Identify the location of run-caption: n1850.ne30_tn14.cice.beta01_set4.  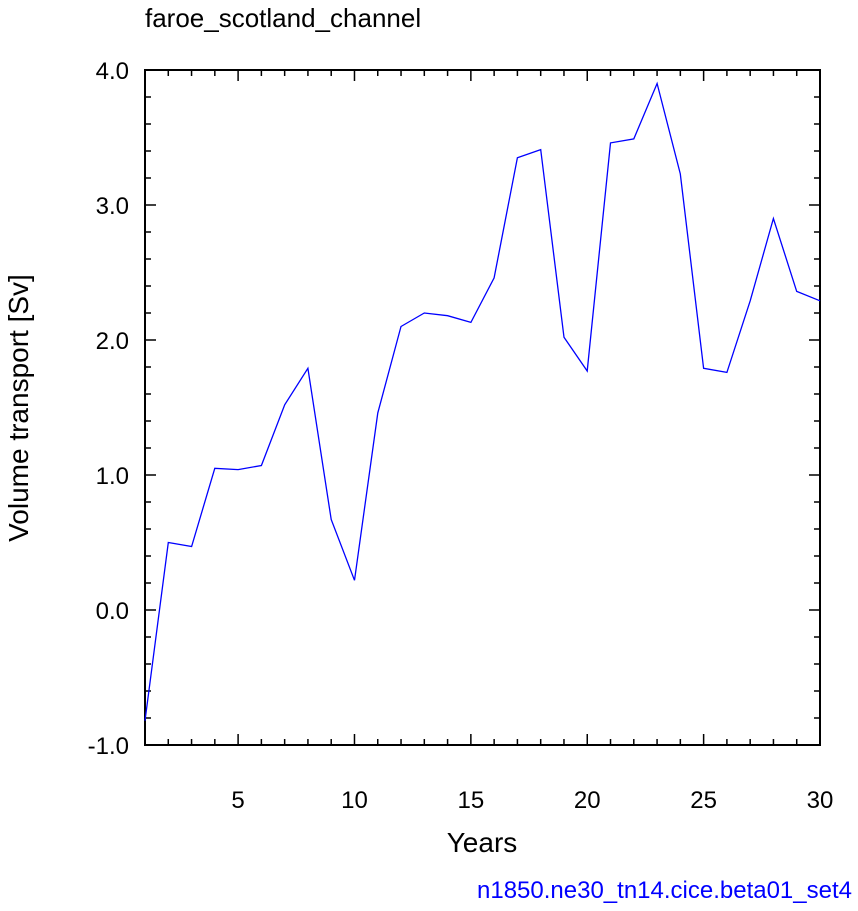
(664, 890).